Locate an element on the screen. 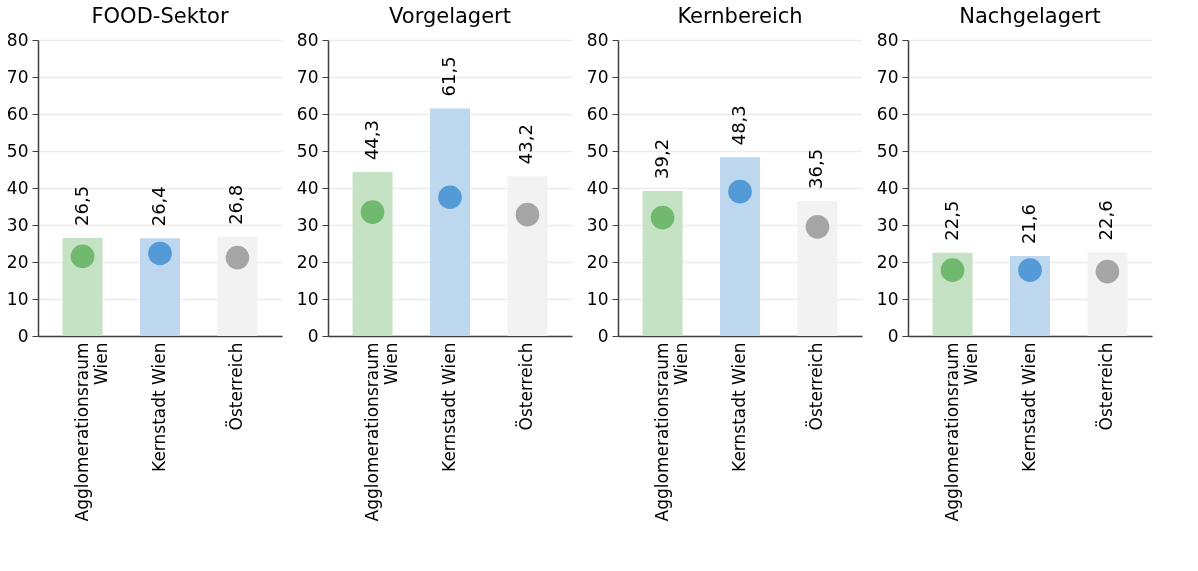 The image size is (1198, 571). chart-title: Nachgelagert is located at coordinates (1030, 16).